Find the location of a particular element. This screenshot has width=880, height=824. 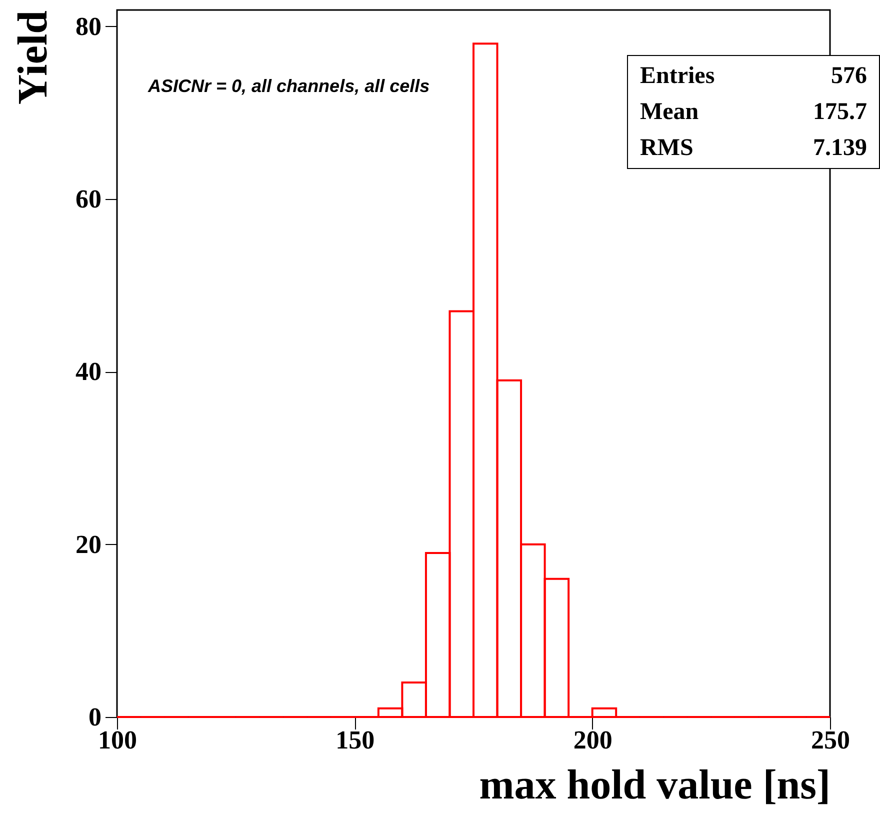

x-tick-label: 150 is located at coordinates (355, 740).